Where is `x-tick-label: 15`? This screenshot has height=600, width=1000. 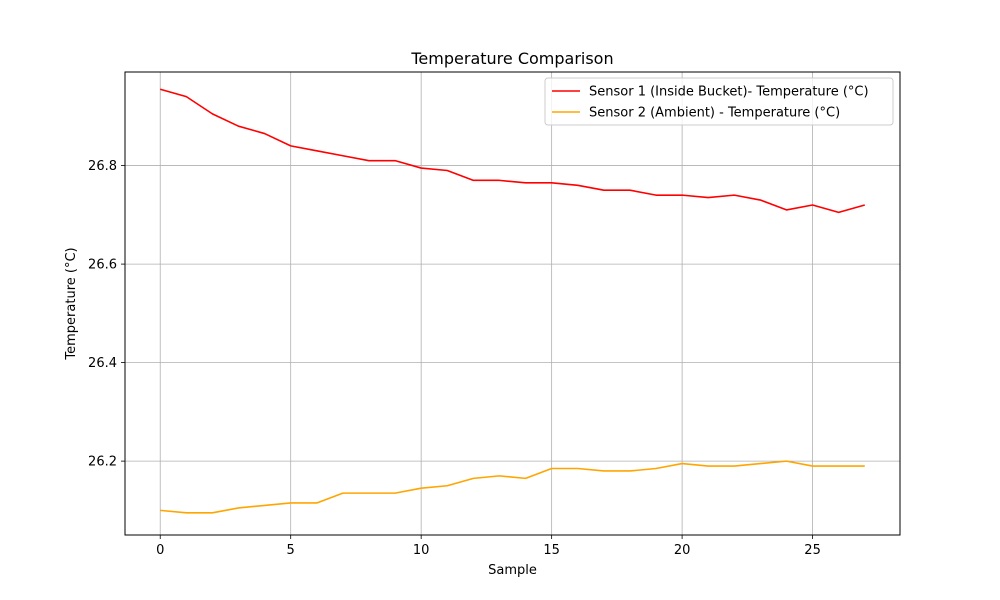 x-tick-label: 15 is located at coordinates (551, 550).